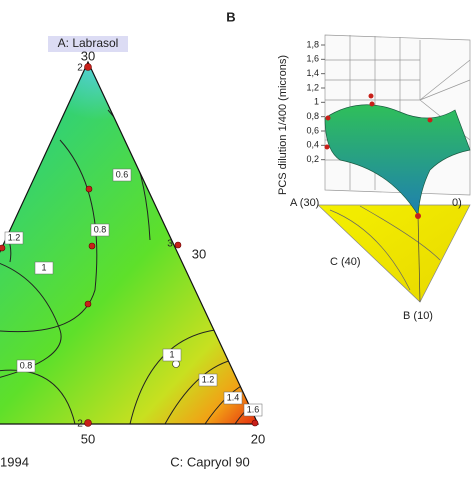 This screenshot has width=474, height=479. I want to click on replicate-label: 3, so click(170, 244).